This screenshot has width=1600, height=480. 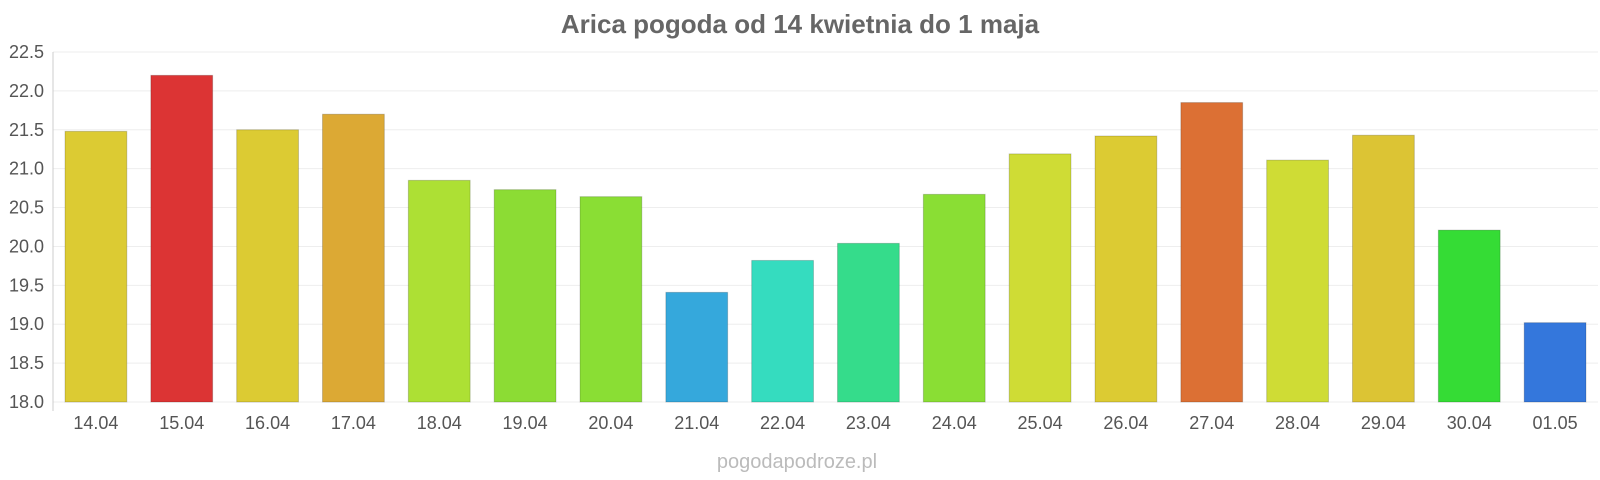 What do you see at coordinates (1469, 316) in the screenshot?
I see `bar-30.04` at bounding box center [1469, 316].